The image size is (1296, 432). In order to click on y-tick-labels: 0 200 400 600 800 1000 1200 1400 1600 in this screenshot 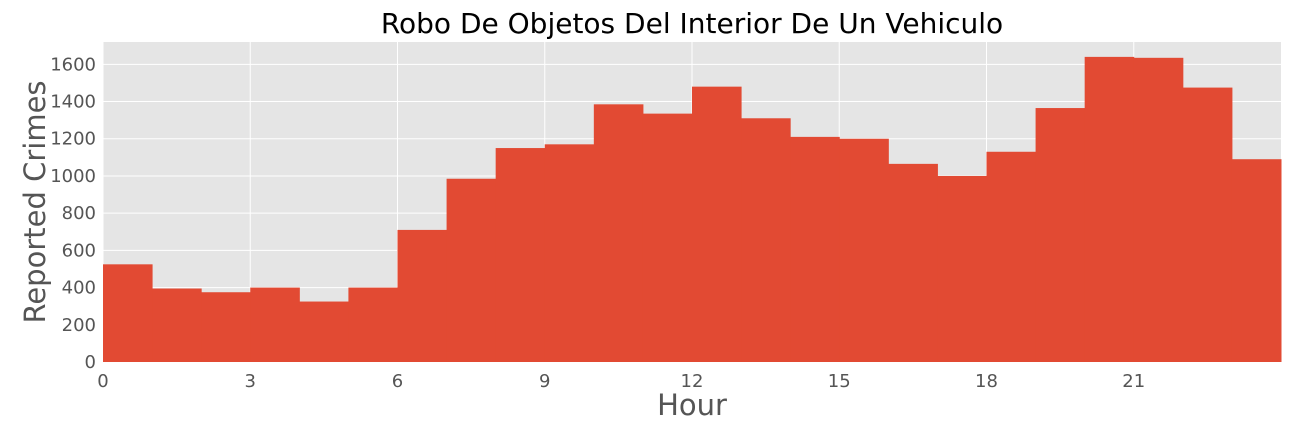, I will do `click(73, 213)`.